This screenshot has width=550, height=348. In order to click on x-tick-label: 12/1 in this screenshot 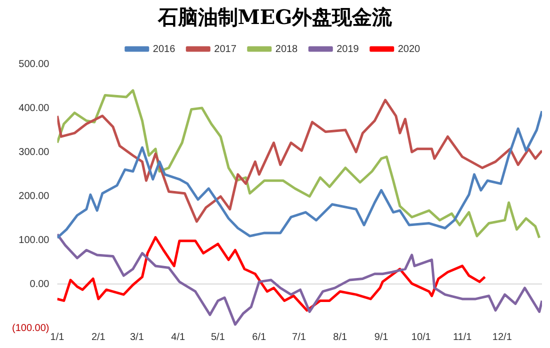, I will do `click(502, 337)`.